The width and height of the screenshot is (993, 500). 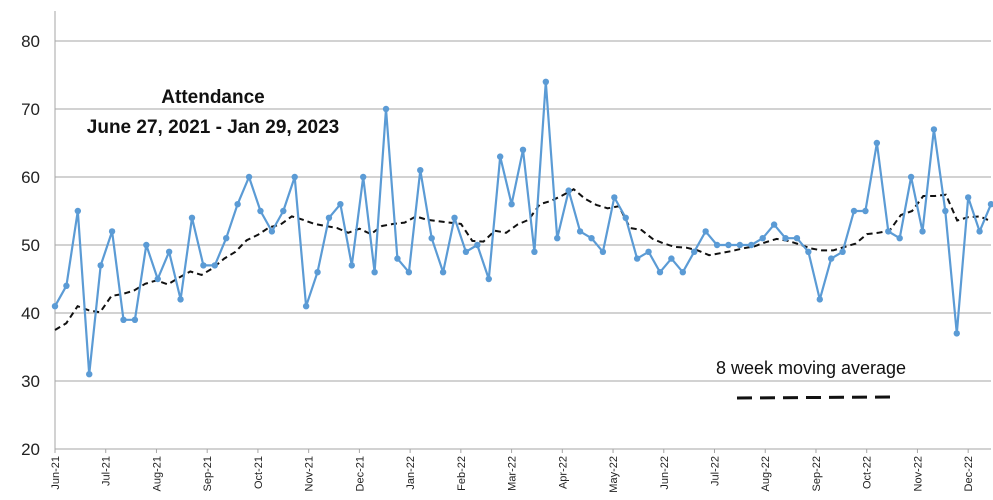 I want to click on x-tick-label: Feb-22, so click(x=462, y=473).